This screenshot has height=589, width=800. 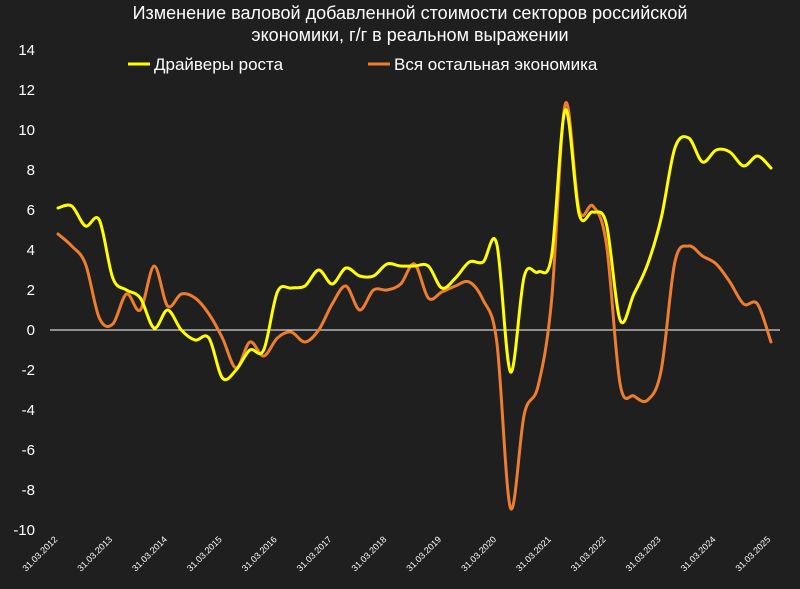 I want to click on x-tick-label: 31.03.2016, so click(x=259, y=553).